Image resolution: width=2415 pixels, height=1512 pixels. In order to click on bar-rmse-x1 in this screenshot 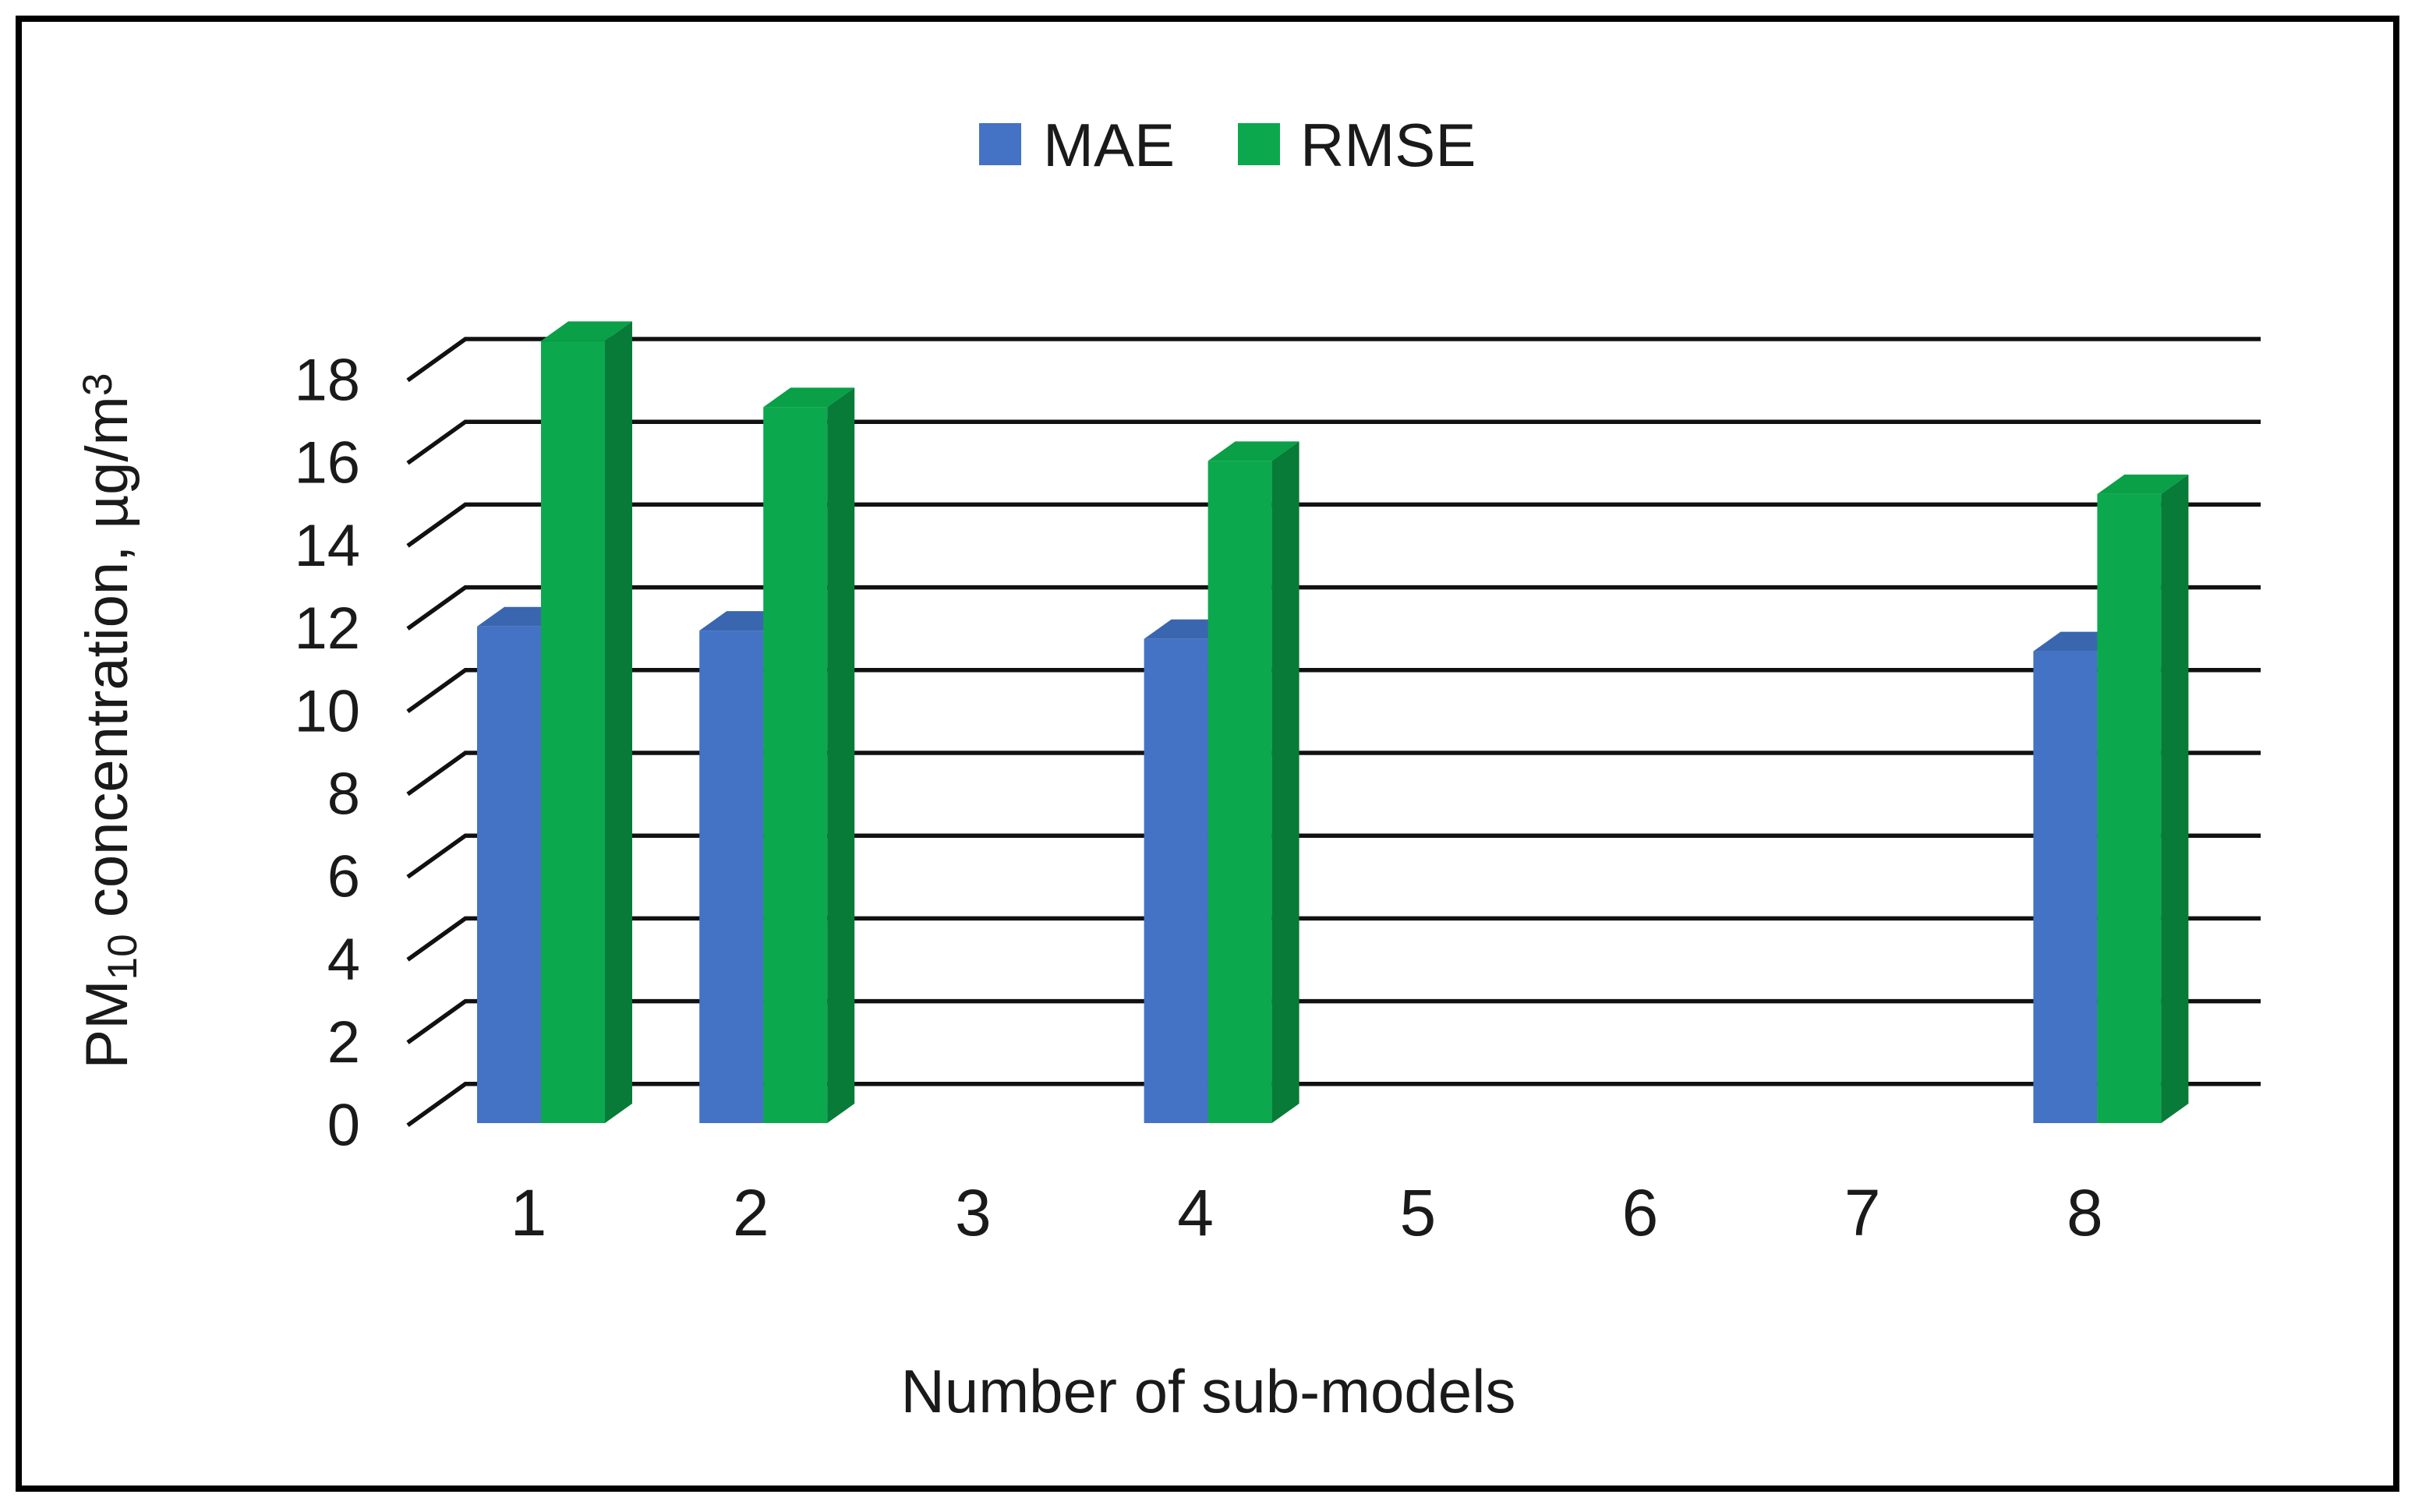, I will do `click(587, 722)`.